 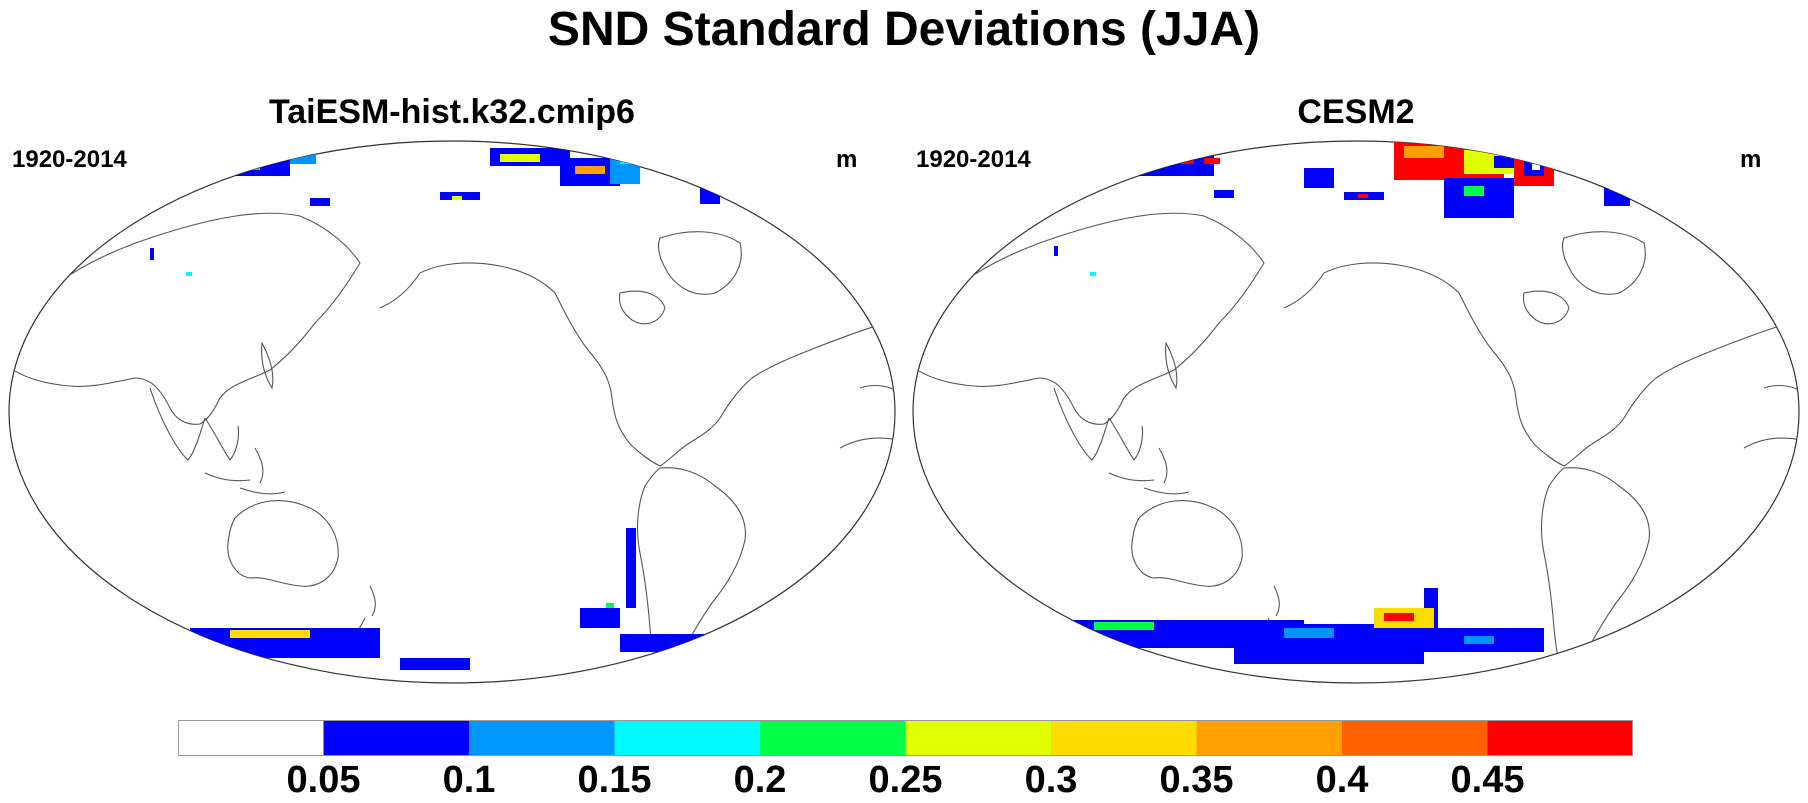 I want to click on colorbar-tick-label: 0.1, so click(x=469, y=780).